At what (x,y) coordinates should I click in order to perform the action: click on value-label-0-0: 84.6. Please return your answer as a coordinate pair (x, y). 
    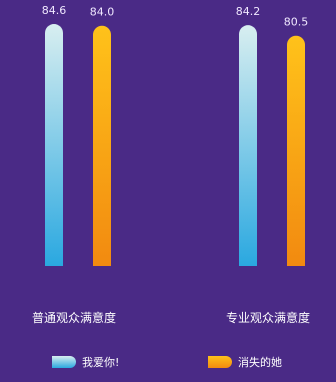
    Looking at the image, I should click on (54, 10).